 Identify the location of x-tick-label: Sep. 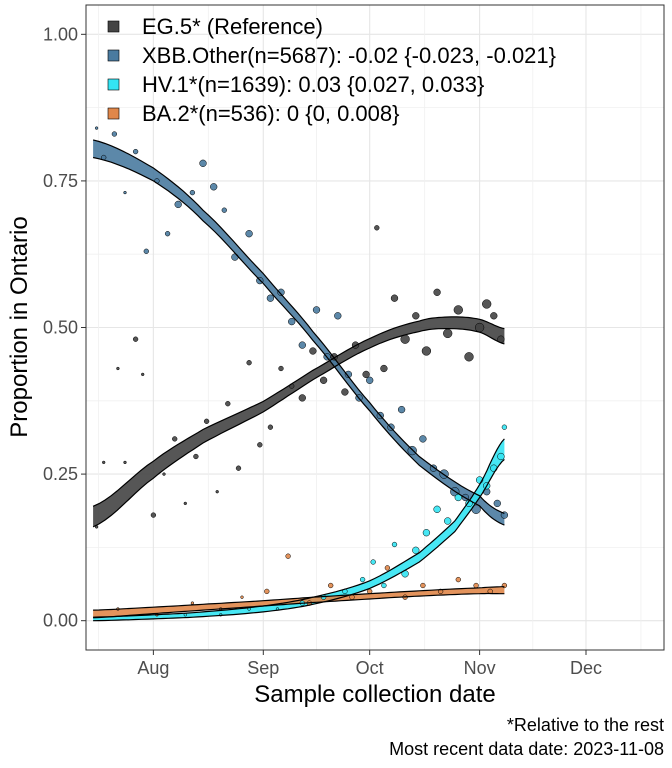
(263, 668).